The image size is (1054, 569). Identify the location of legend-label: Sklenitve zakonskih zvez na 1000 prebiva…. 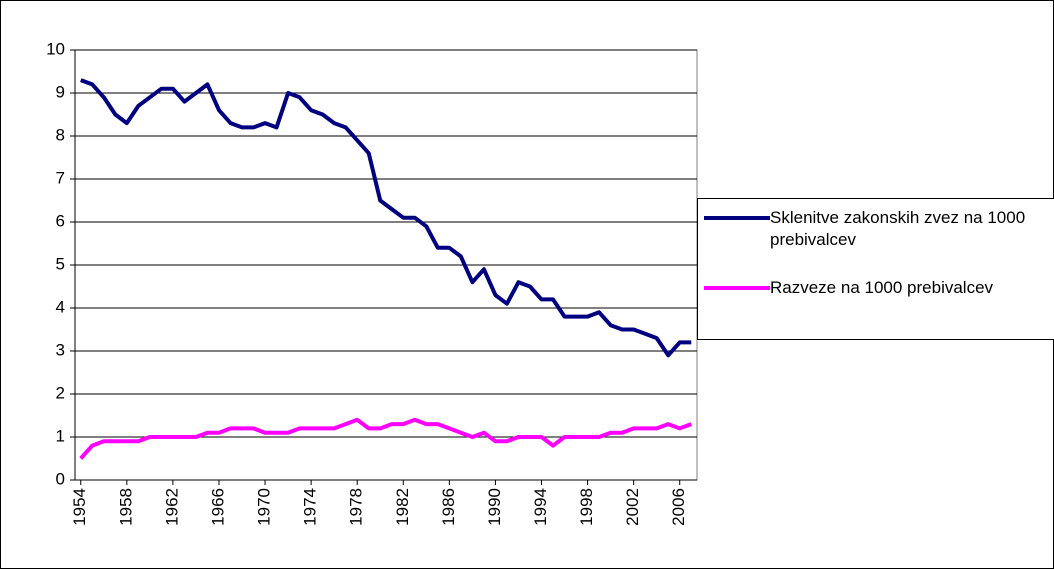
(898, 228).